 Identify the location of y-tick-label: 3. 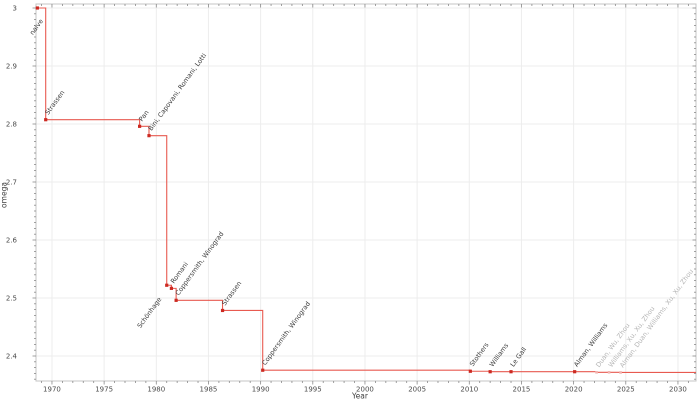
(15, 8).